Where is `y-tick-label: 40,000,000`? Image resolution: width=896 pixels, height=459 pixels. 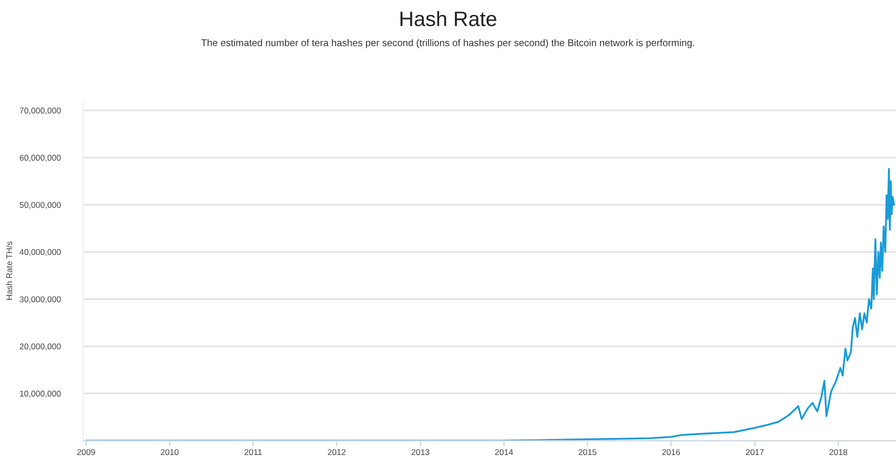
y-tick-label: 40,000,000 is located at coordinates (40, 252).